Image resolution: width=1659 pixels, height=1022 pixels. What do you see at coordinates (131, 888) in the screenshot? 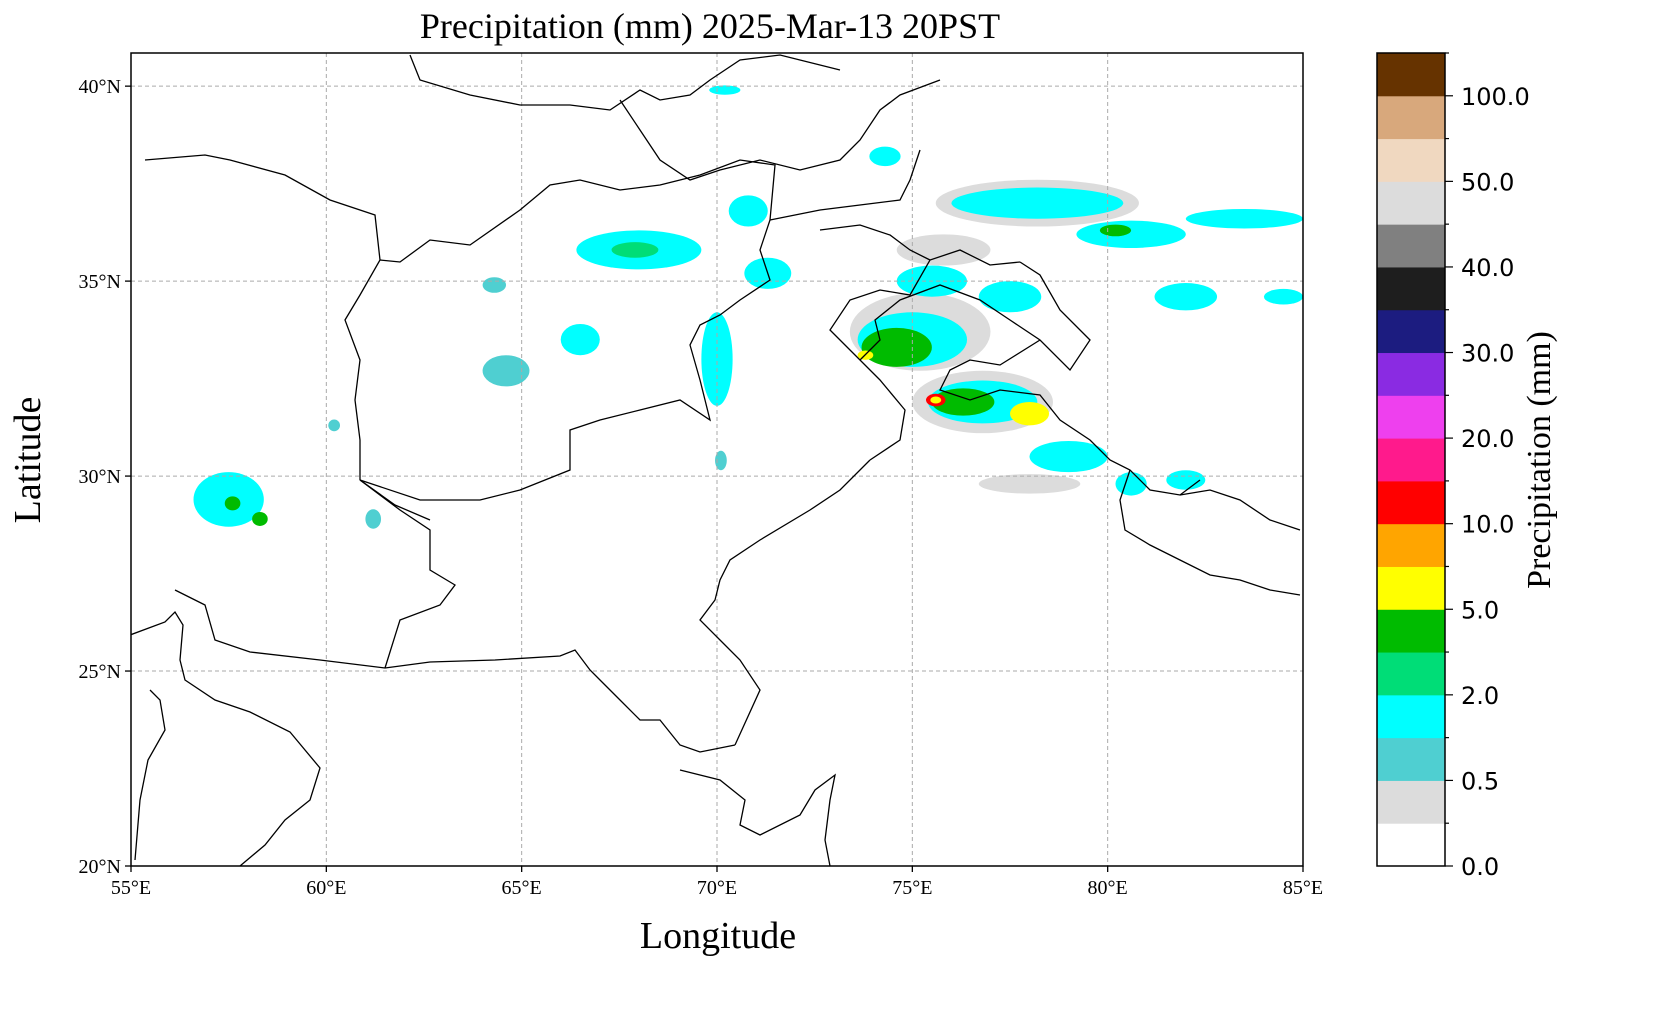
I see `x-tick-label: 55°E` at bounding box center [131, 888].